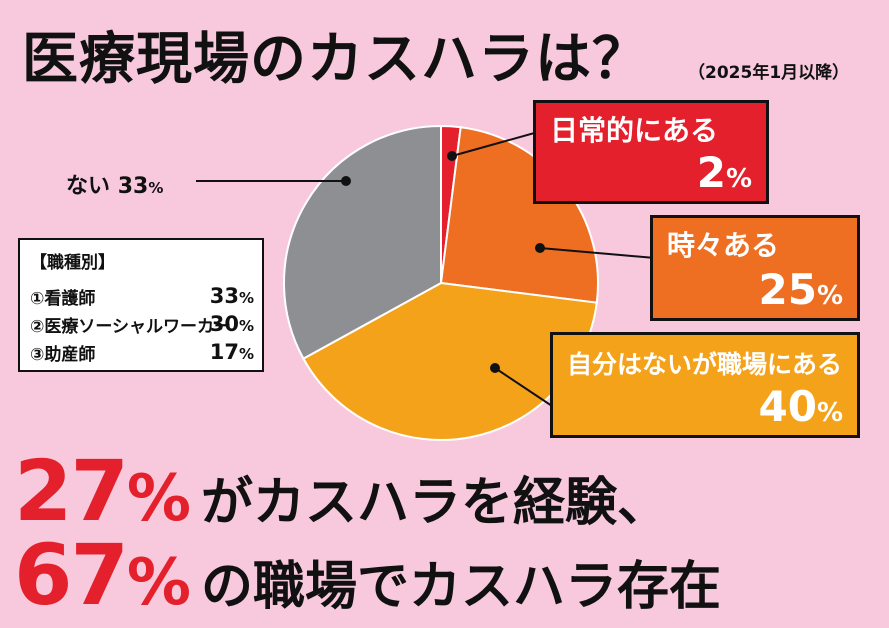 The width and height of the screenshot is (889, 628). What do you see at coordinates (102, 575) in the screenshot?
I see `headline-number-2: 67%` at bounding box center [102, 575].